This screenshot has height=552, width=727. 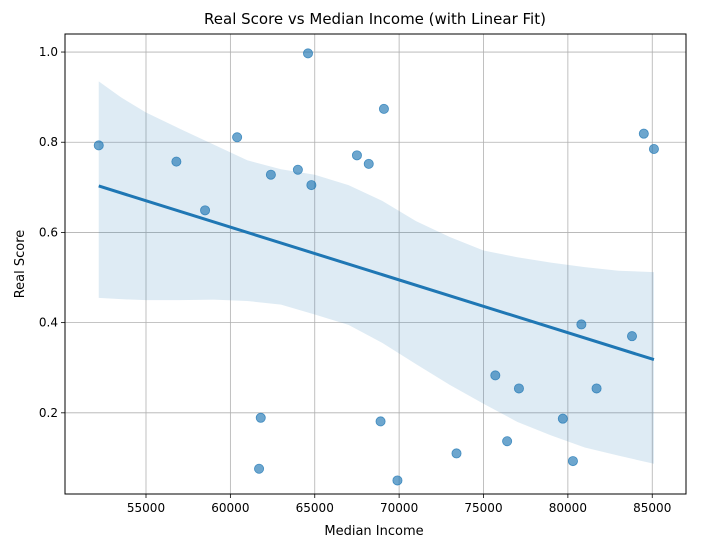 I want to click on y-tick-label: 0.8, so click(x=48, y=142).